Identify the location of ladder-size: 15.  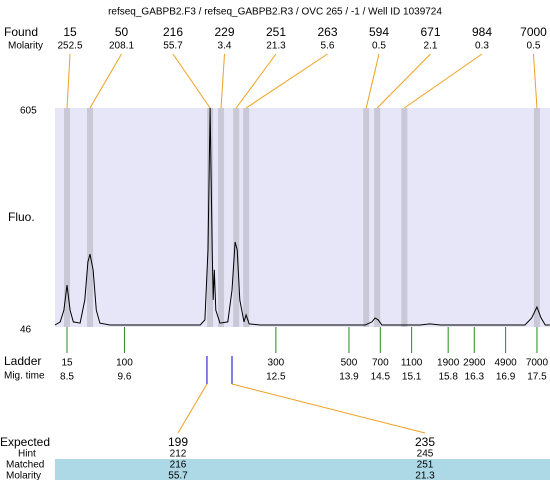
(67, 363).